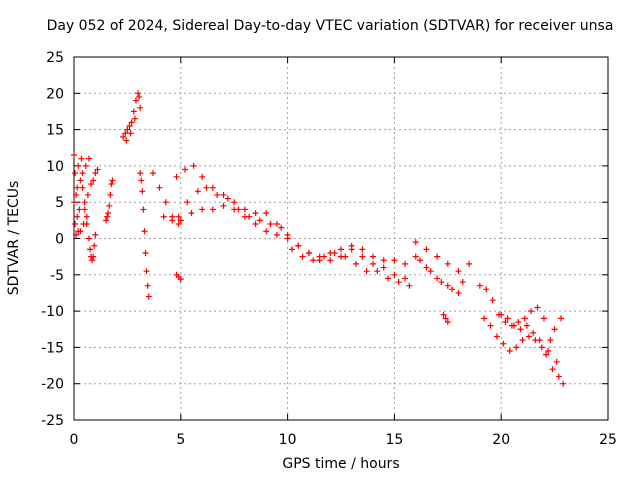 This screenshot has width=640, height=484. What do you see at coordinates (608, 440) in the screenshot?
I see `x-tick-label: 25` at bounding box center [608, 440].